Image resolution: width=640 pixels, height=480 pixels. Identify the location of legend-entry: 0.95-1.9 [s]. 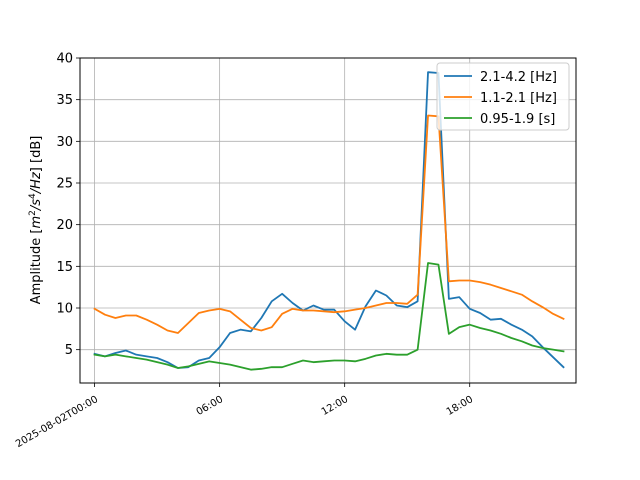
(499, 119).